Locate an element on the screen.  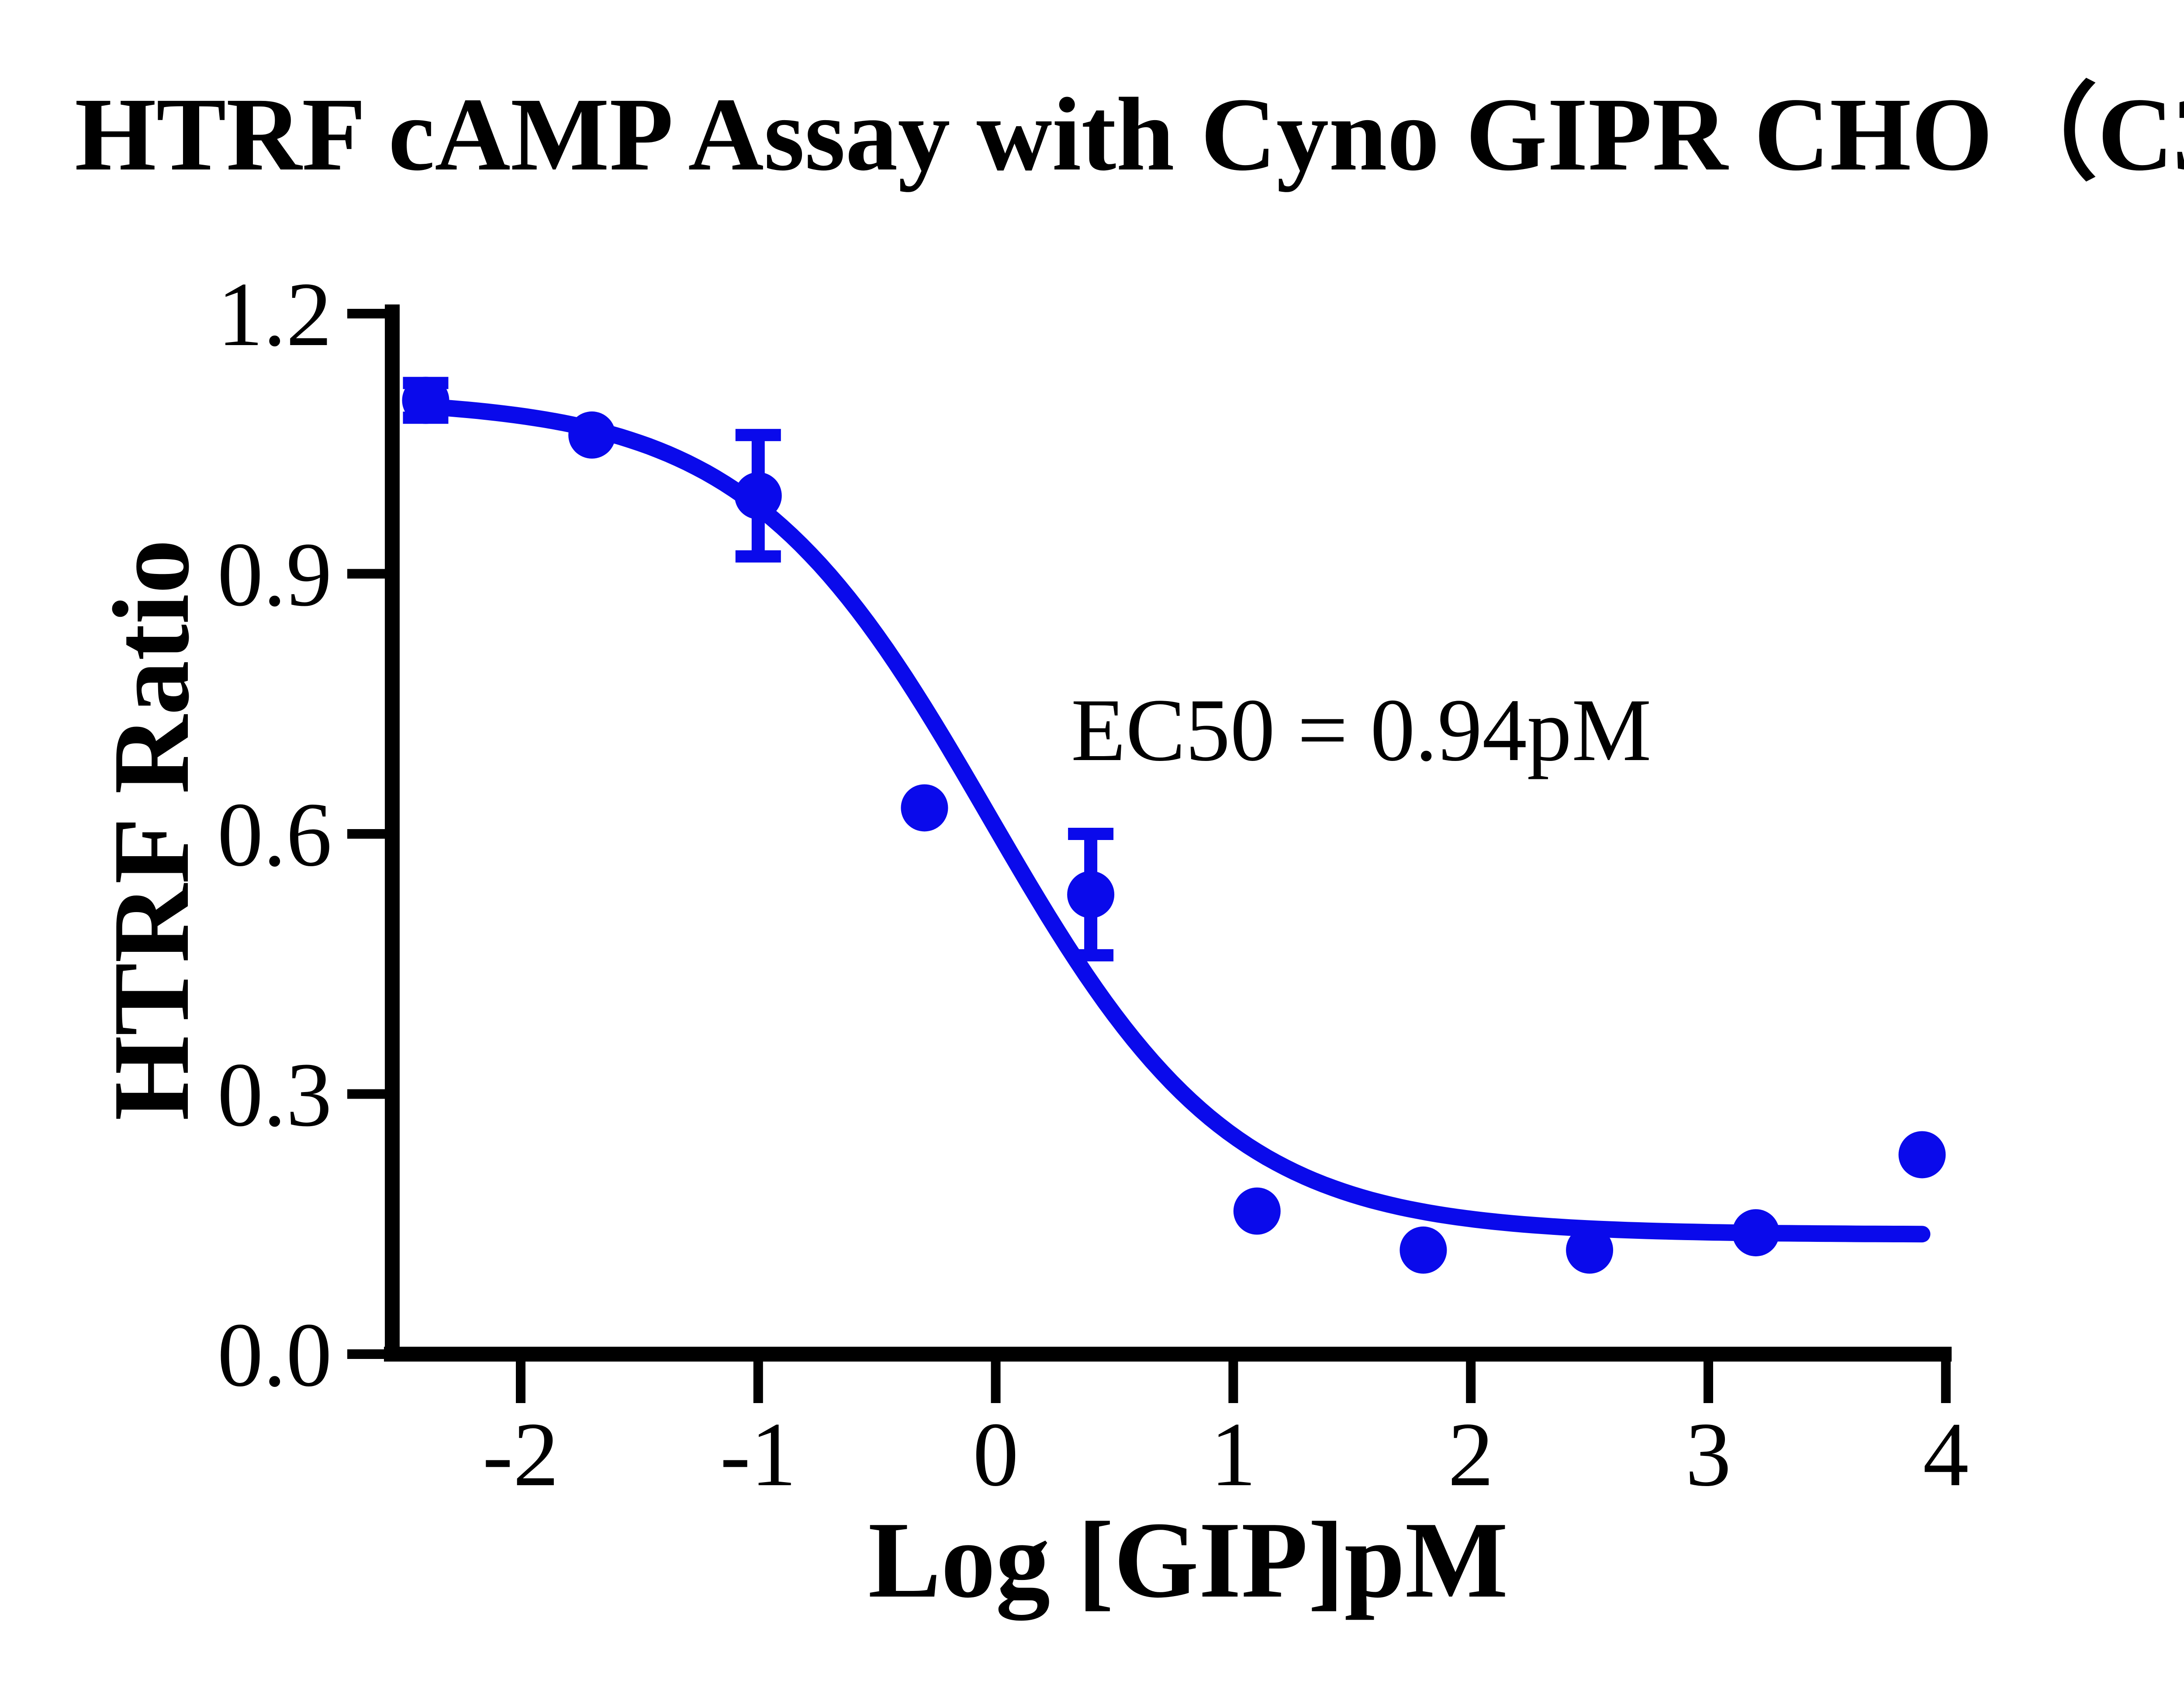
x-tick-label: 4 is located at coordinates (1946, 1454).